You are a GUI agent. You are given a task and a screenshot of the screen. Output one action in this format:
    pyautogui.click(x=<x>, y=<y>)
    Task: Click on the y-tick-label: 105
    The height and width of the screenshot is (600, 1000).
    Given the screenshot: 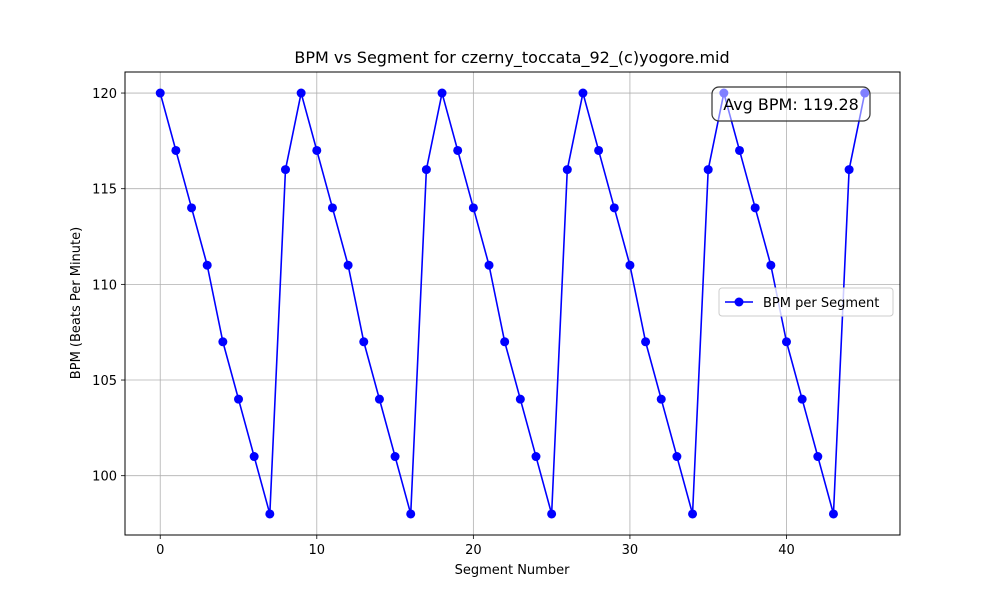 What is the action you would take?
    pyautogui.click(x=104, y=381)
    